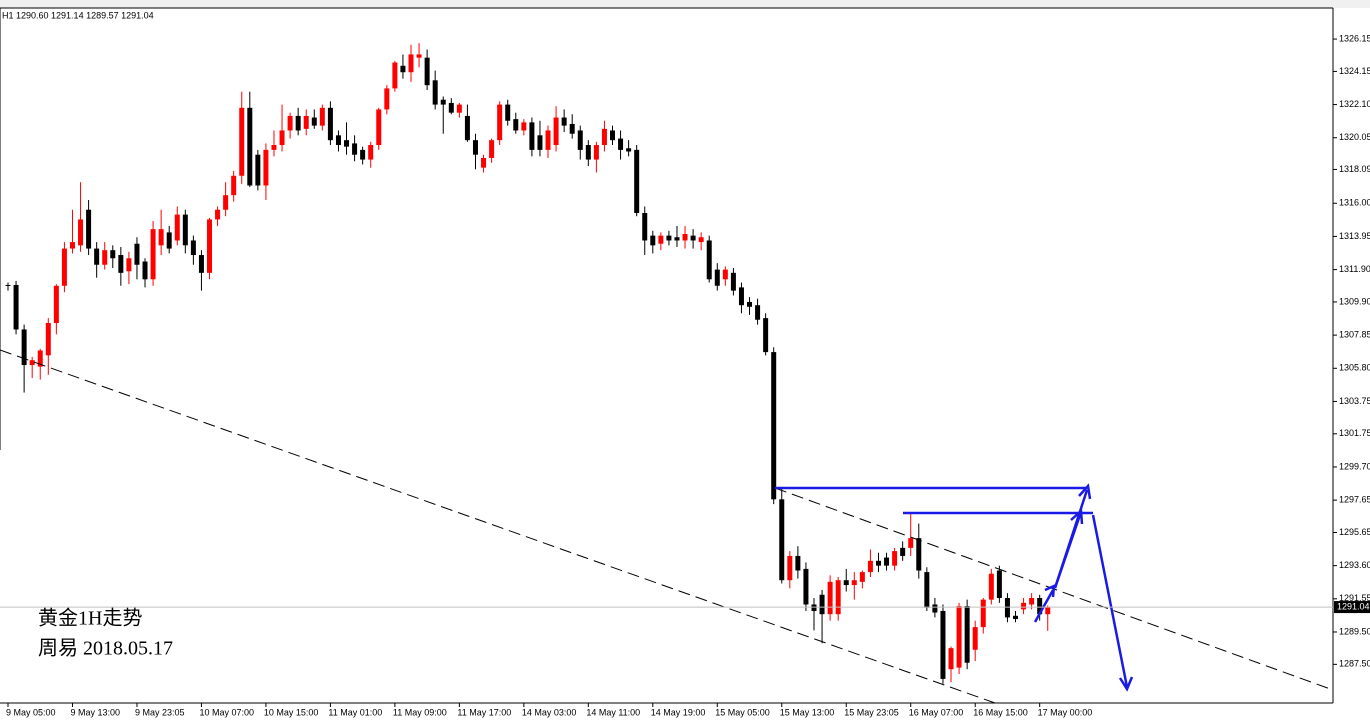 The width and height of the screenshot is (1370, 723). What do you see at coordinates (1354, 269) in the screenshot?
I see `y-tick-label: 1311.90` at bounding box center [1354, 269].